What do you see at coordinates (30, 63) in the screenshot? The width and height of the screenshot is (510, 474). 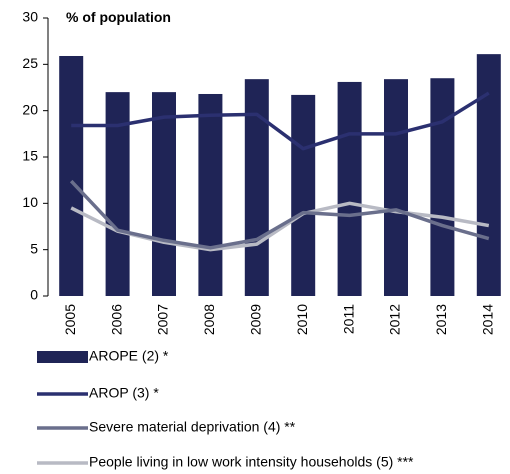 I see `y-tick-label: 25` at bounding box center [30, 63].